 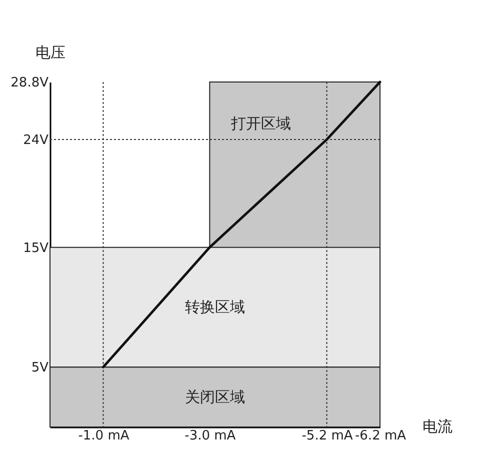 I want to click on band-label: 关闭区域, so click(x=215, y=397).